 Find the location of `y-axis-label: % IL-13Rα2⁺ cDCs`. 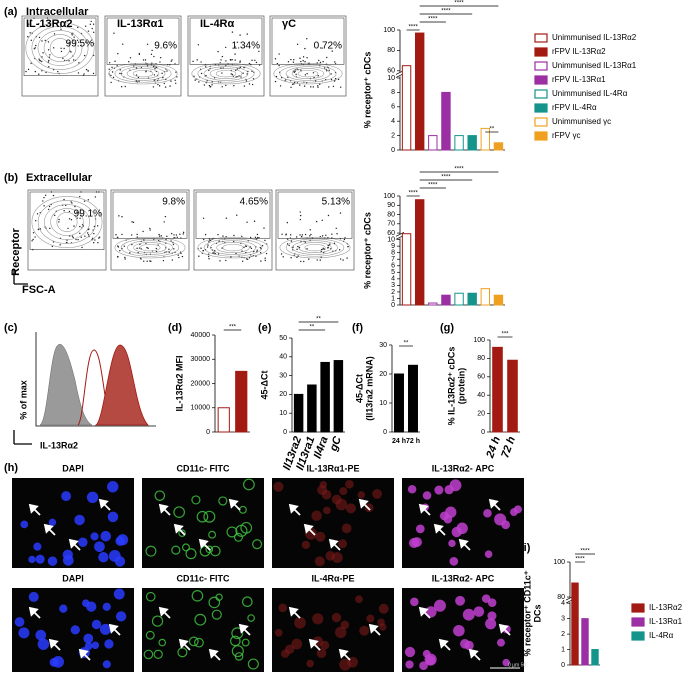

y-axis-label: % IL-13Rα2⁺ cDCs is located at coordinates (451, 386).